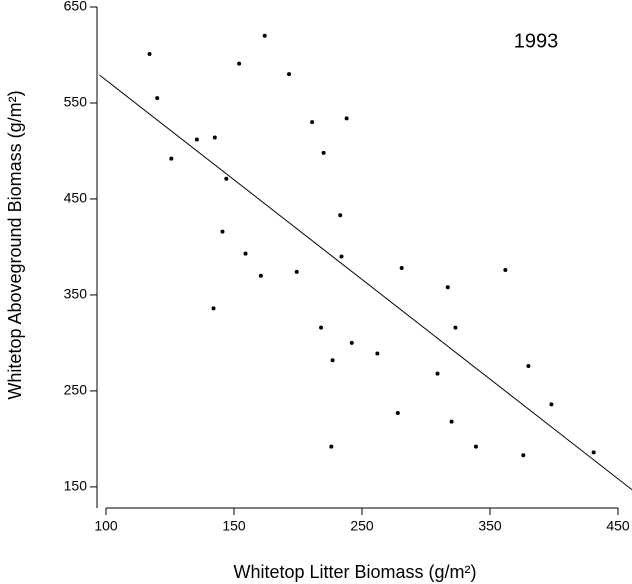 The width and height of the screenshot is (632, 584). I want to click on x-tick-label: 150, so click(234, 526).